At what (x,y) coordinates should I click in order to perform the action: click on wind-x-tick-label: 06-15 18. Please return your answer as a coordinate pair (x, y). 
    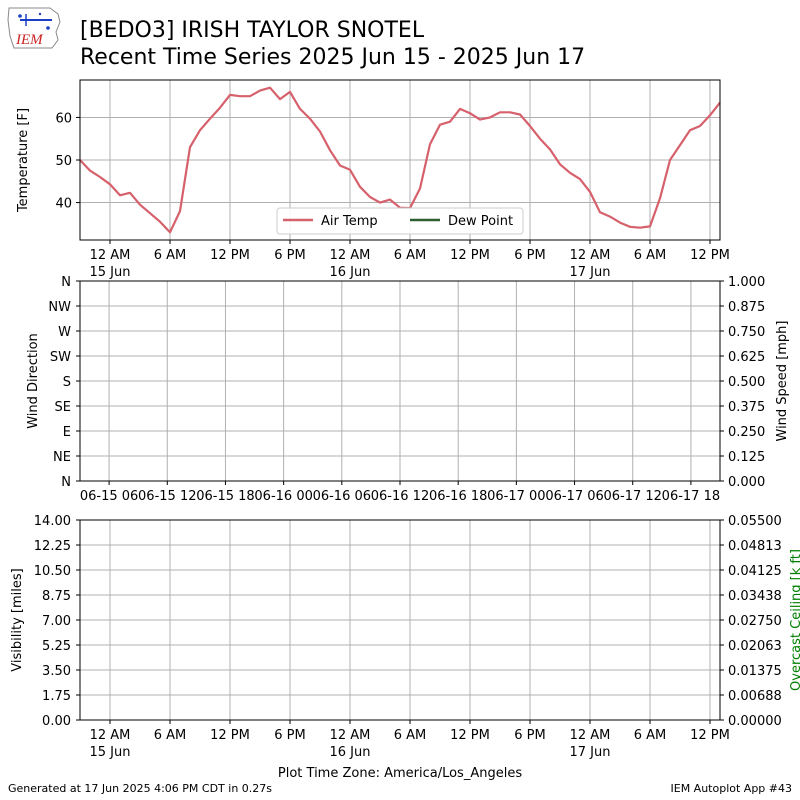
    Looking at the image, I should click on (225, 496).